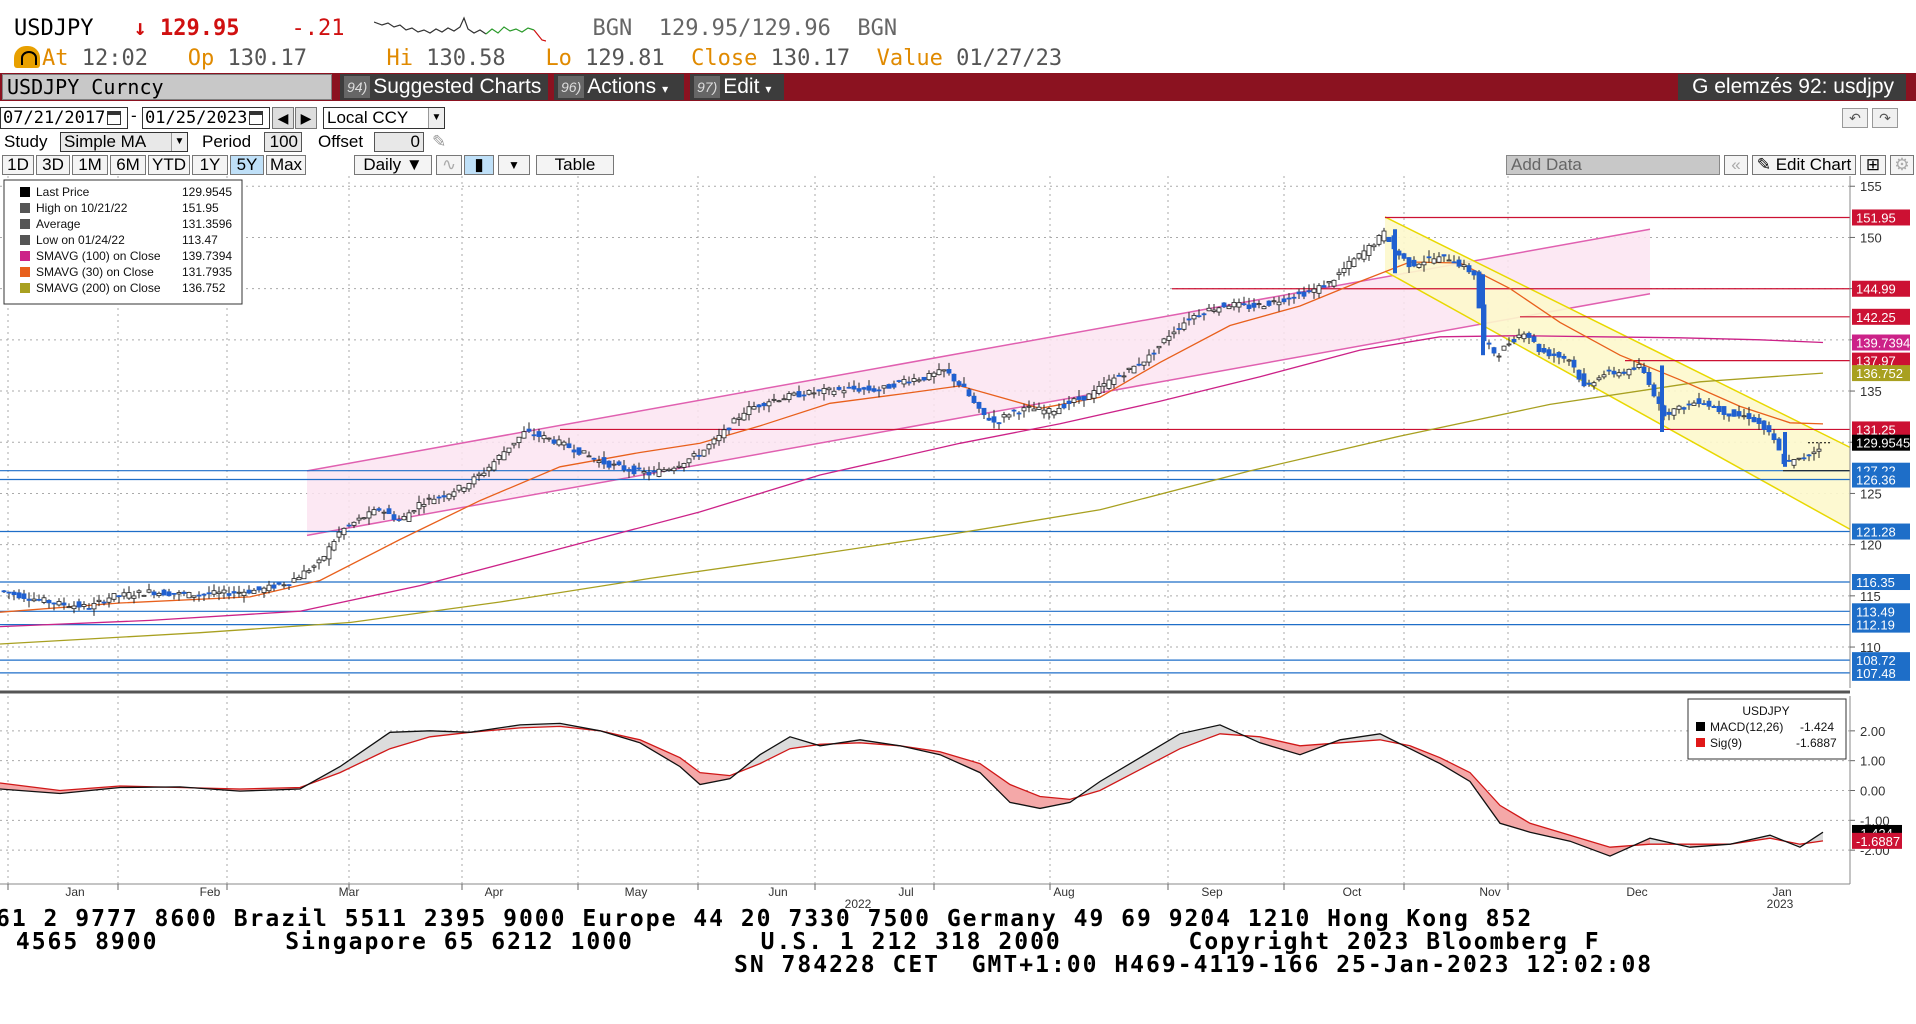  Describe the element at coordinates (306, 118) in the screenshot. I see `forward-arrow-icon: ▶` at that location.